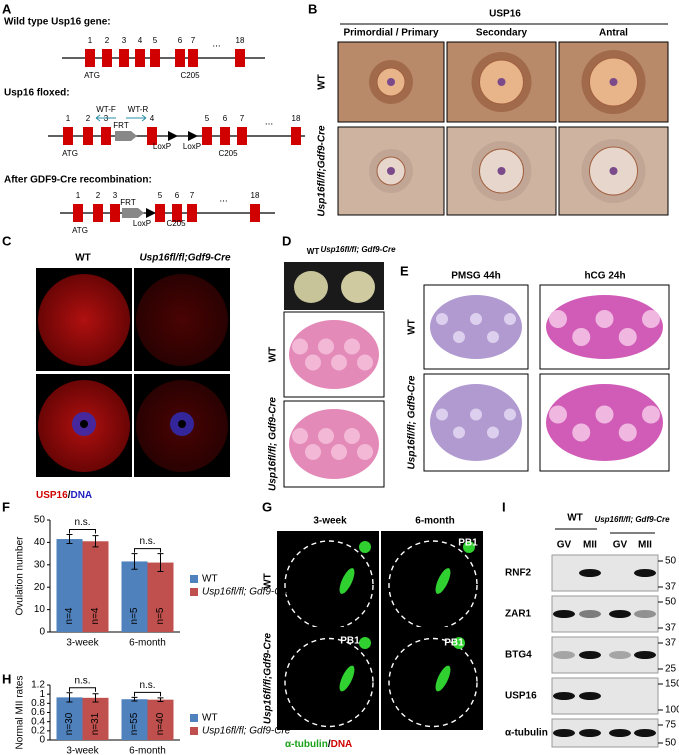  What do you see at coordinates (160, 615) in the screenshot?
I see `n-label: n=5` at bounding box center [160, 615].